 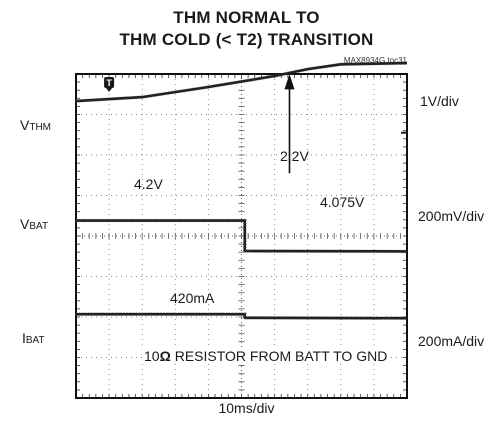 I want to click on time-scale-label: 10ms/div, so click(x=246, y=408).